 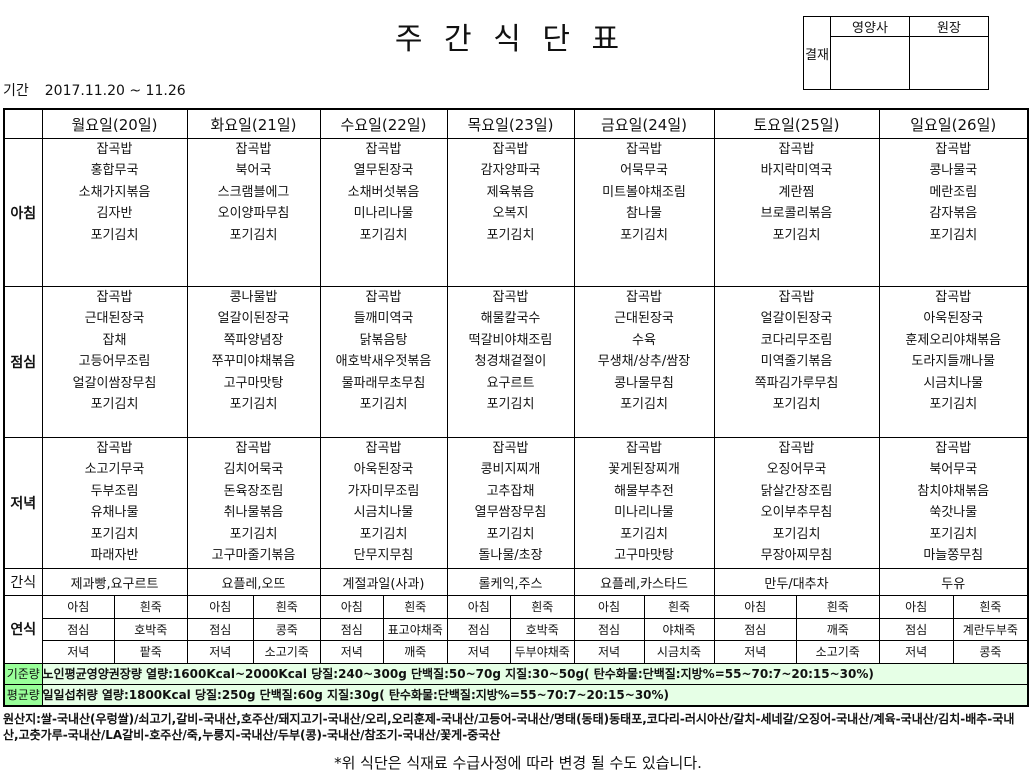 I want to click on soft-table: 아침 흰죽 점심 야채죽 저녁 시금치죽, so click(x=644, y=629).